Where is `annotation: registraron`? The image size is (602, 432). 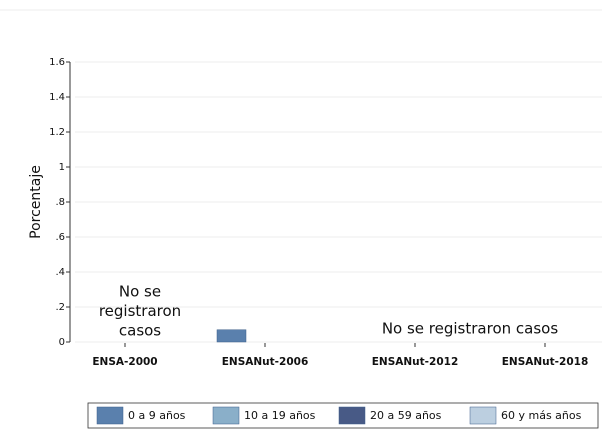 annotation: registraron is located at coordinates (140, 311).